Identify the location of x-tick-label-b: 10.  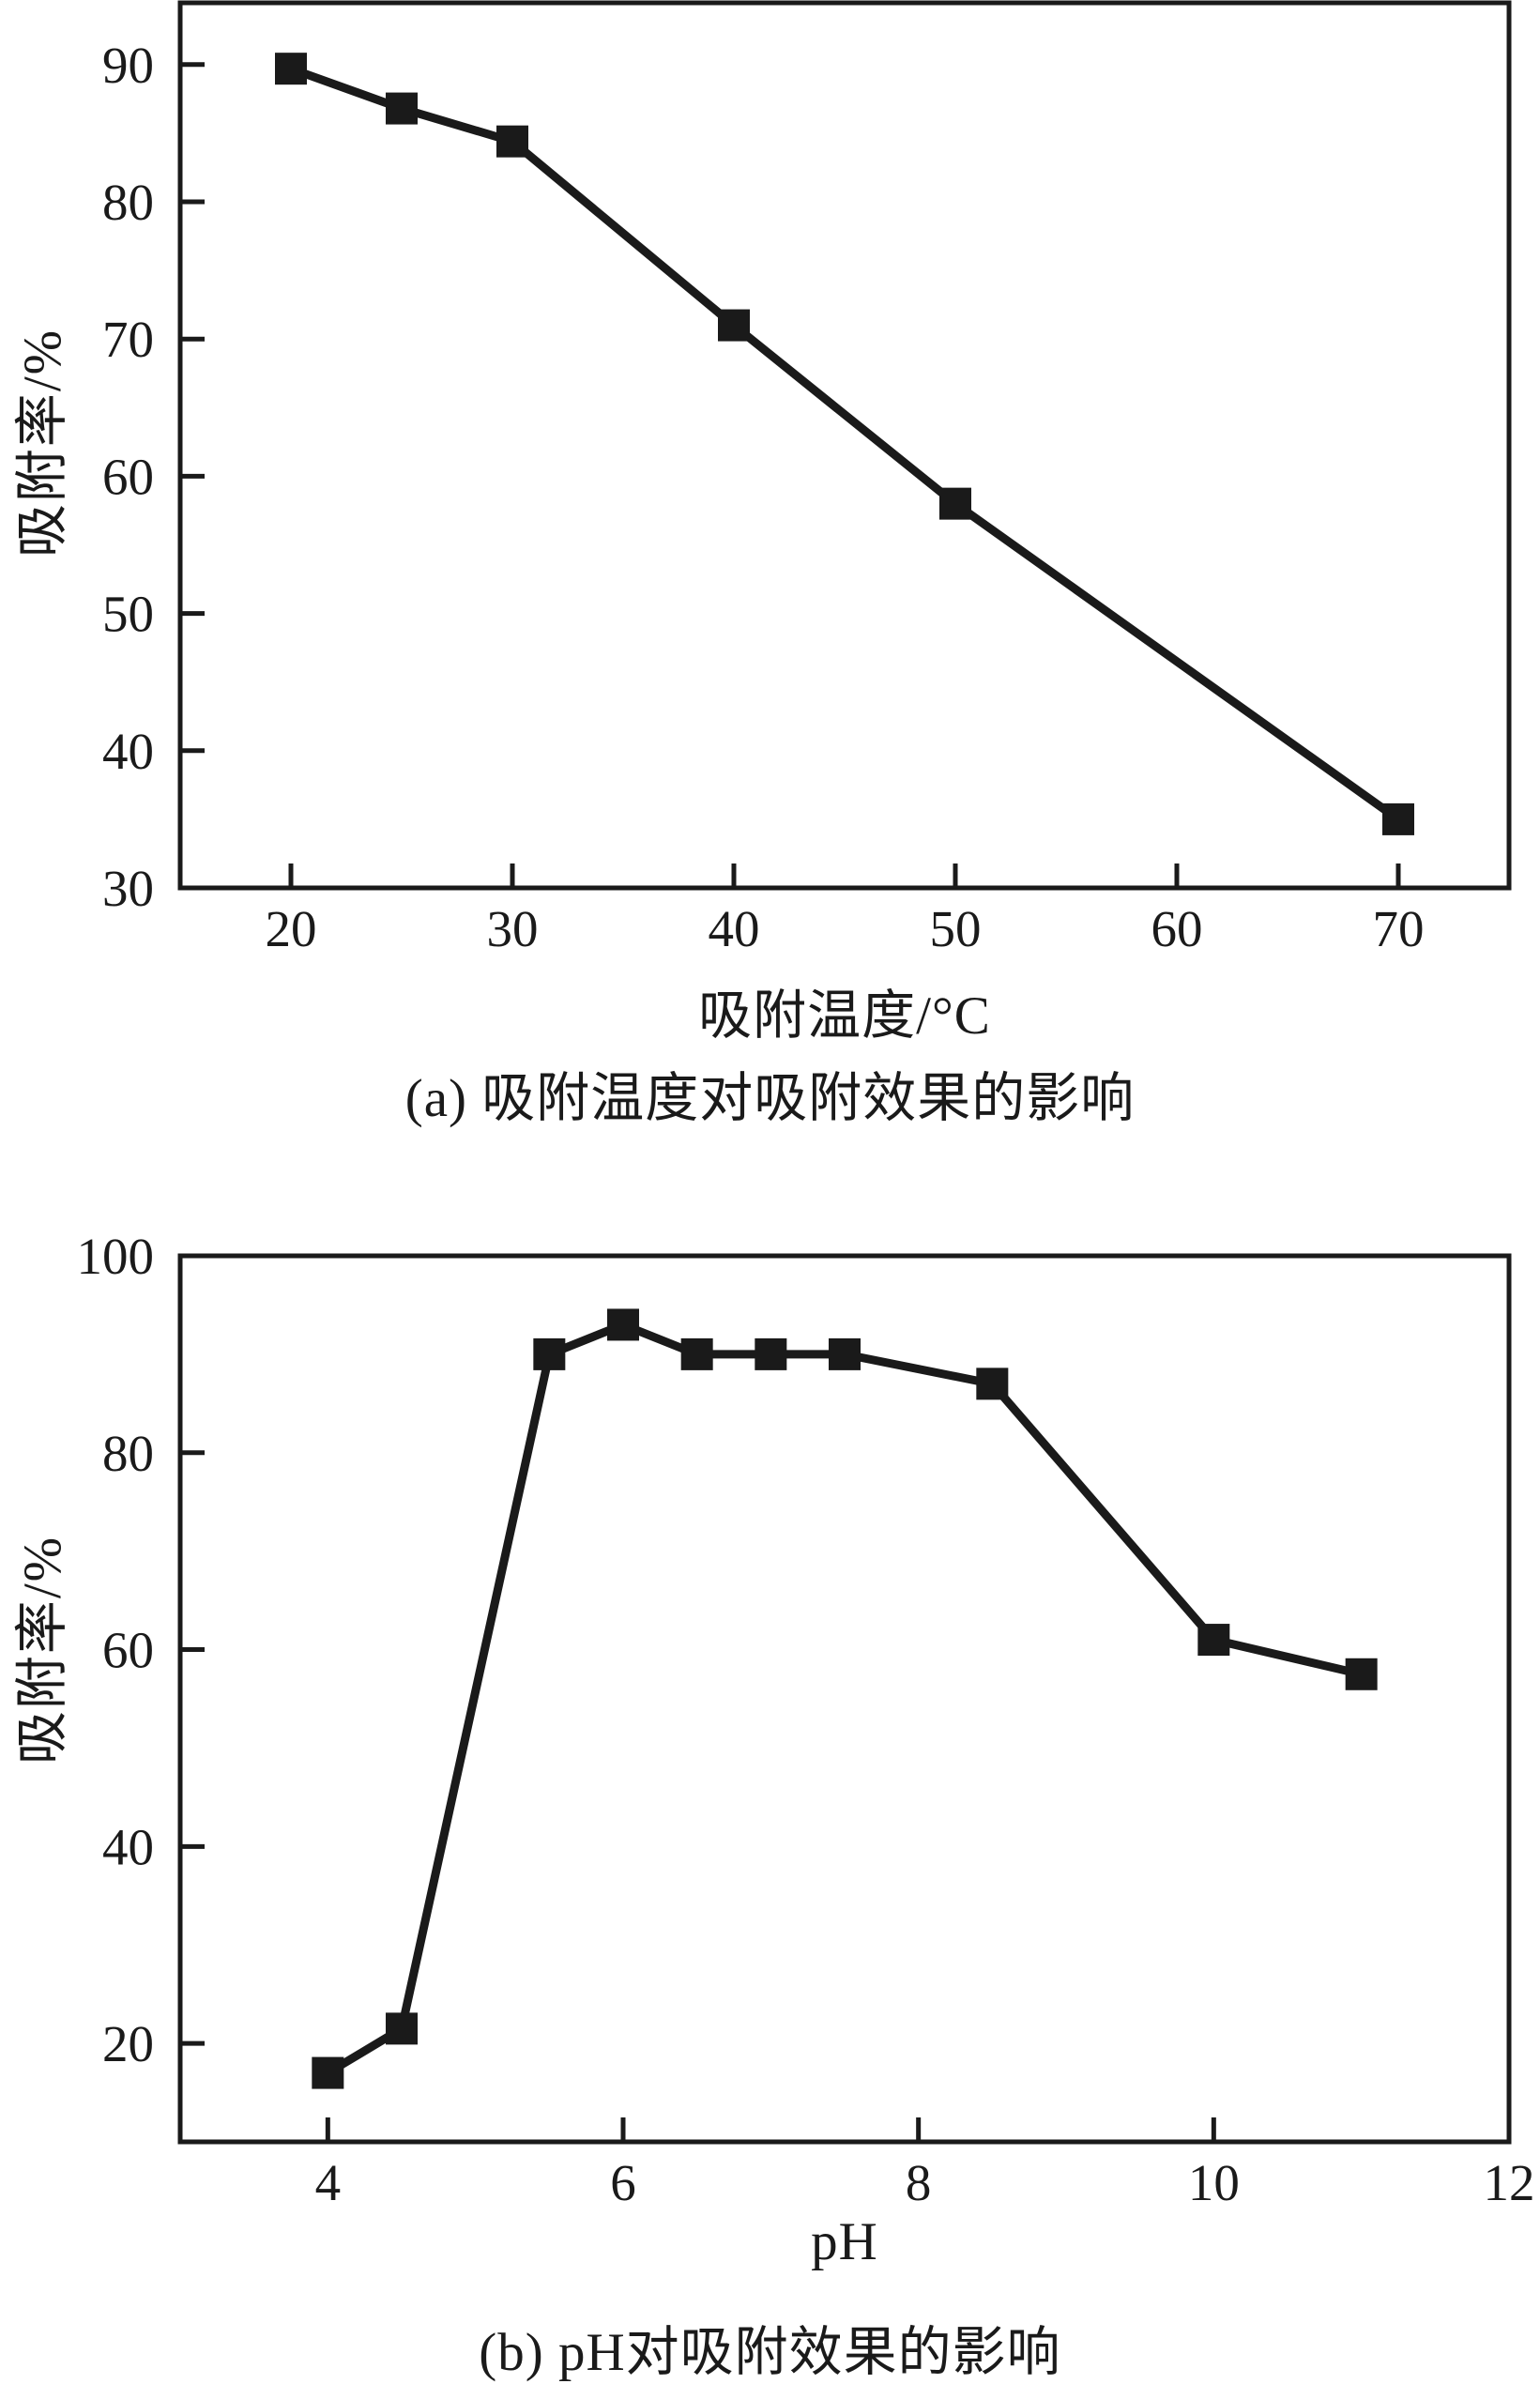
(1214, 2183).